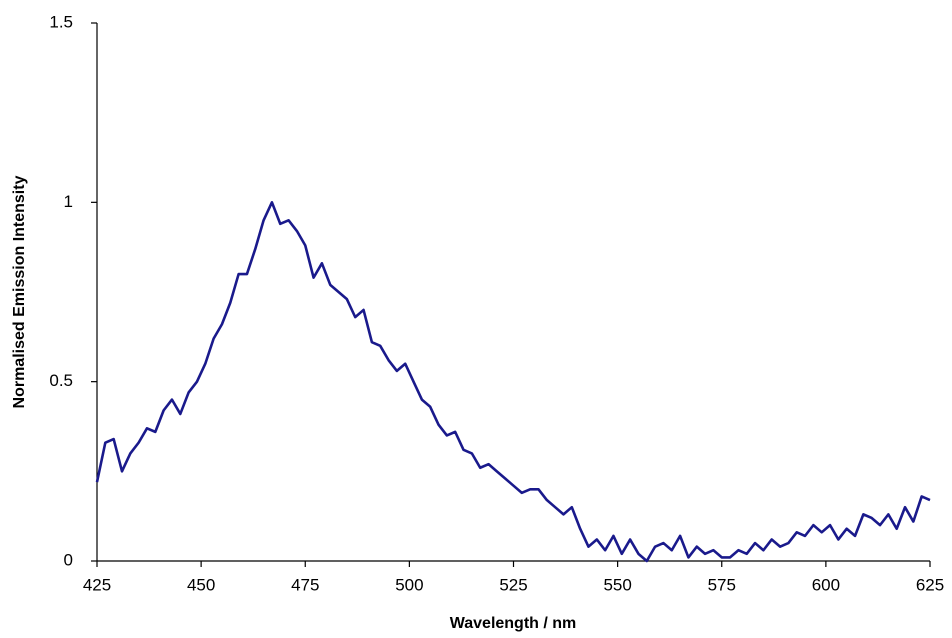  What do you see at coordinates (826, 584) in the screenshot?
I see `x-tick-label: 600` at bounding box center [826, 584].